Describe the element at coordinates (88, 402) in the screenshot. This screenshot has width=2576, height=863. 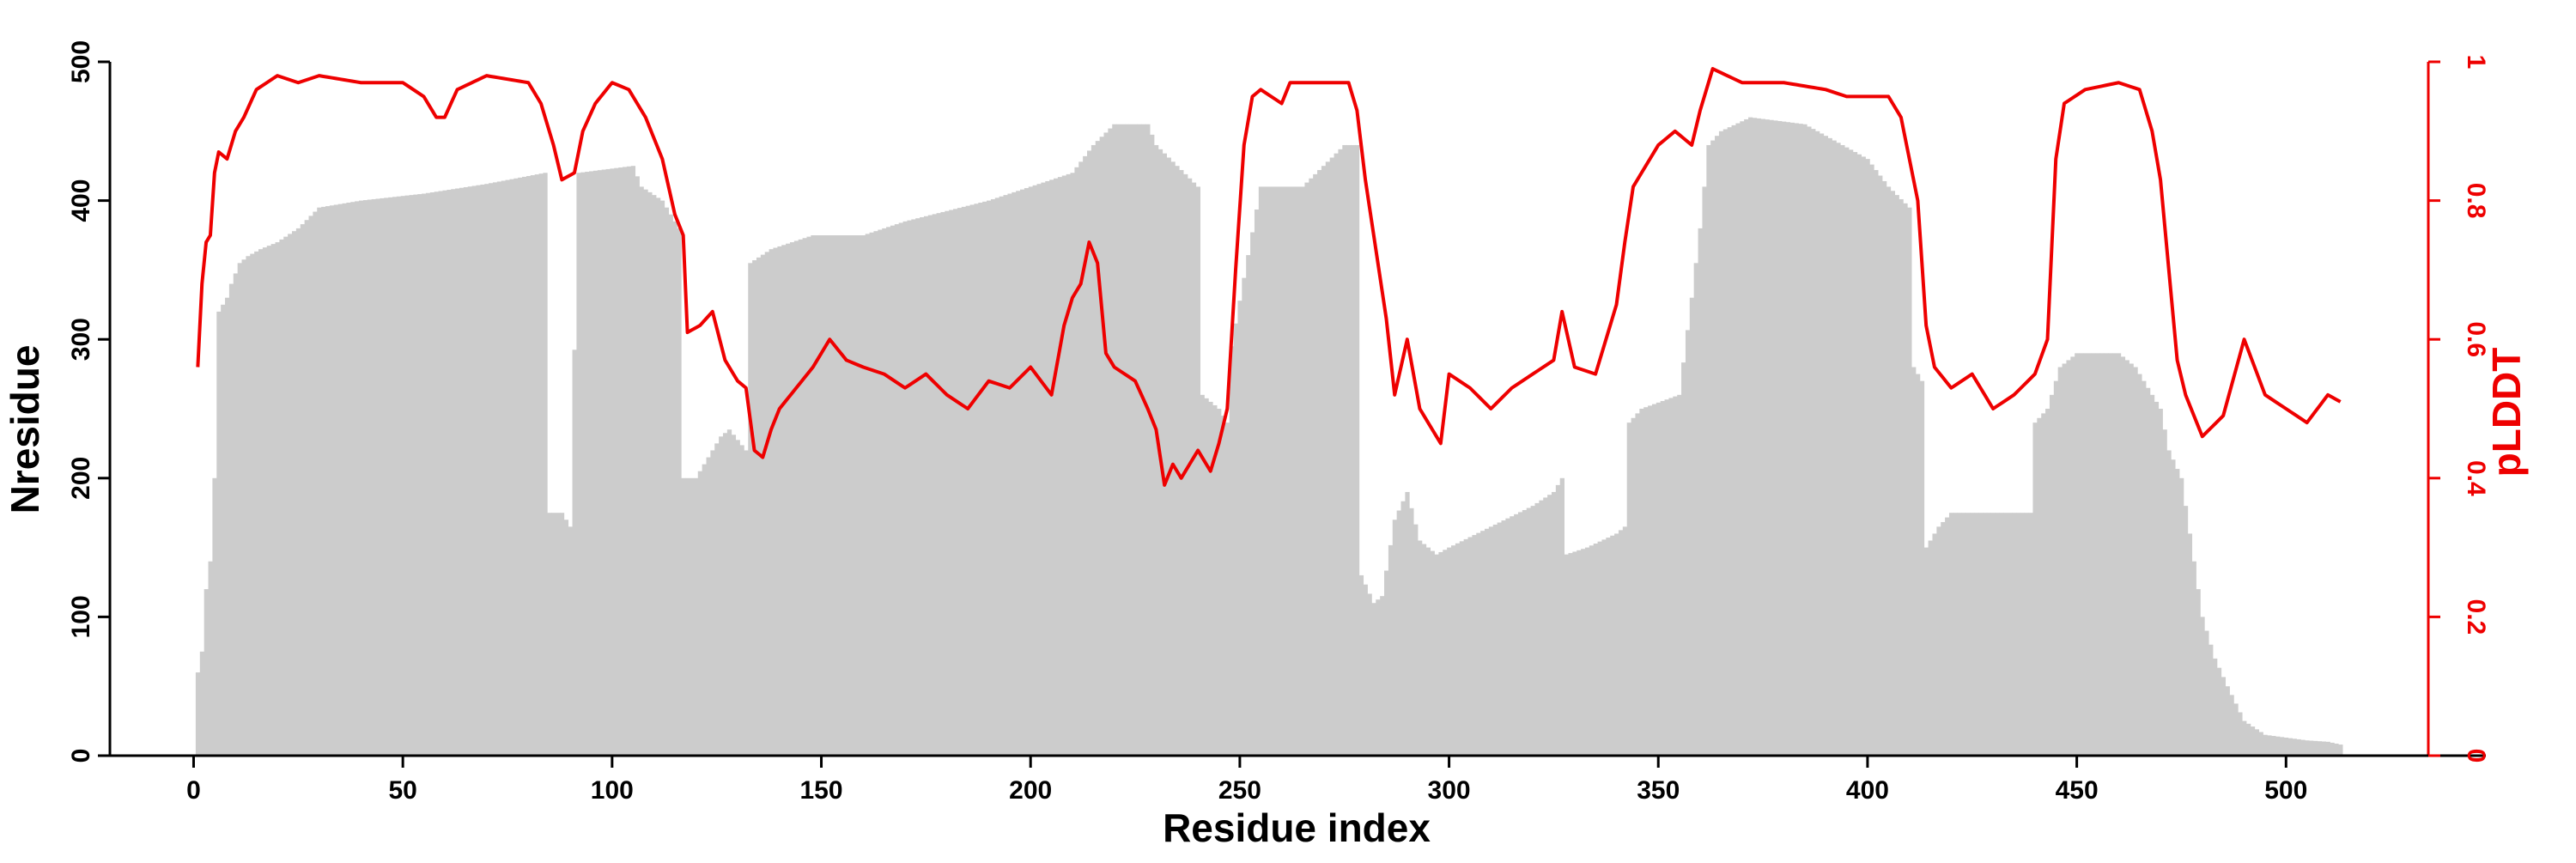
I see `y-ticks-left: 0 100 200 300 400 500` at that location.